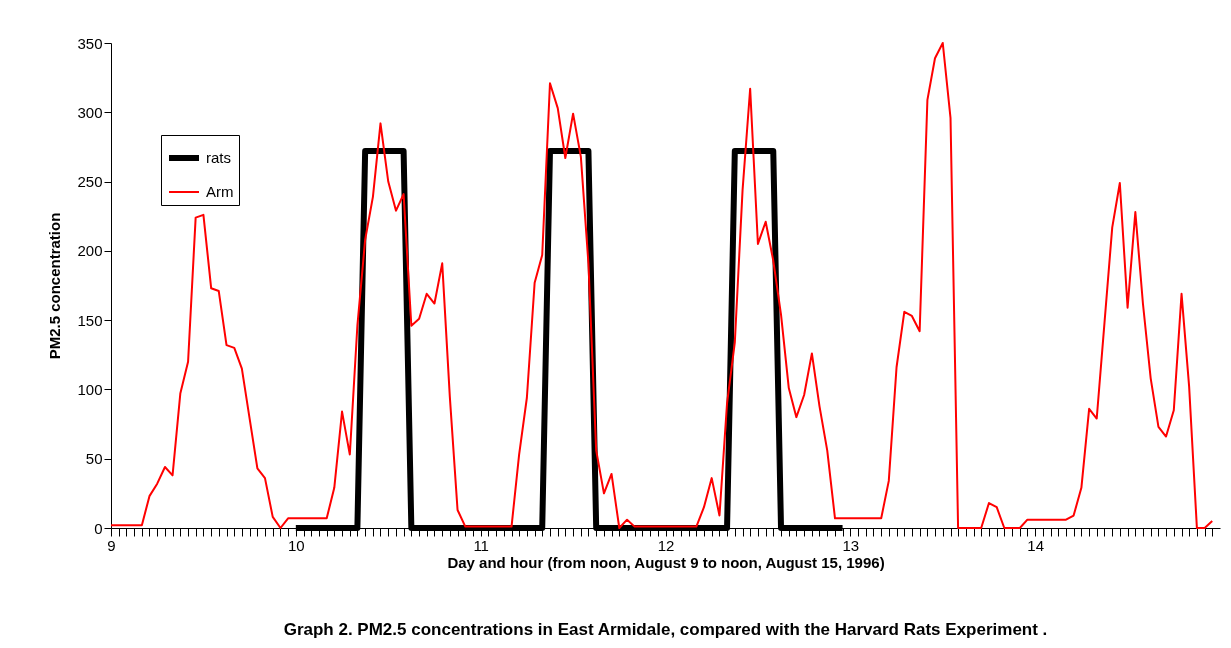 Image resolution: width=1231 pixels, height=648 pixels. What do you see at coordinates (111, 545) in the screenshot?
I see `x-tick-label: 9` at bounding box center [111, 545].